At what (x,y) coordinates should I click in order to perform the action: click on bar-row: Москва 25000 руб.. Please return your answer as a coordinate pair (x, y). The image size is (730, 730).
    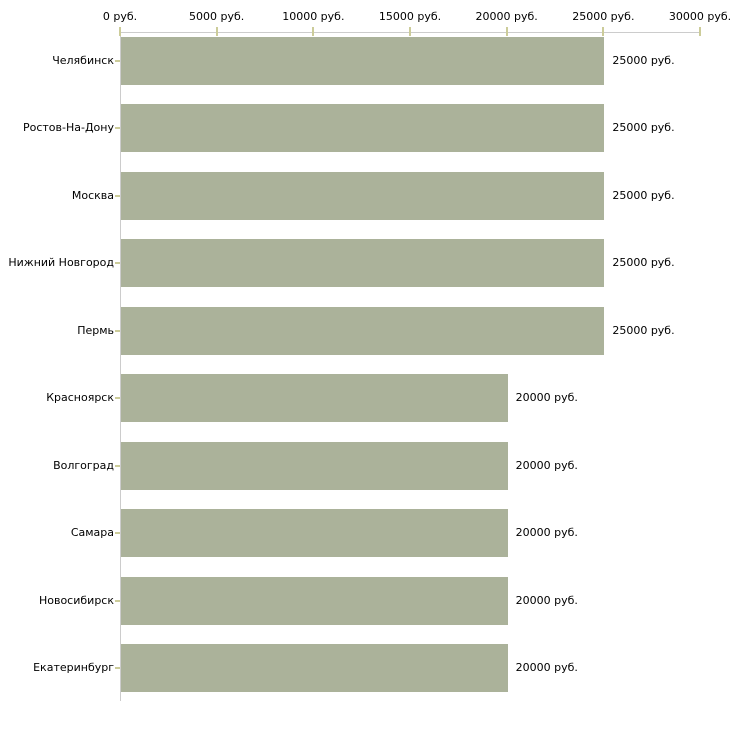
    Looking at the image, I should click on (365, 195).